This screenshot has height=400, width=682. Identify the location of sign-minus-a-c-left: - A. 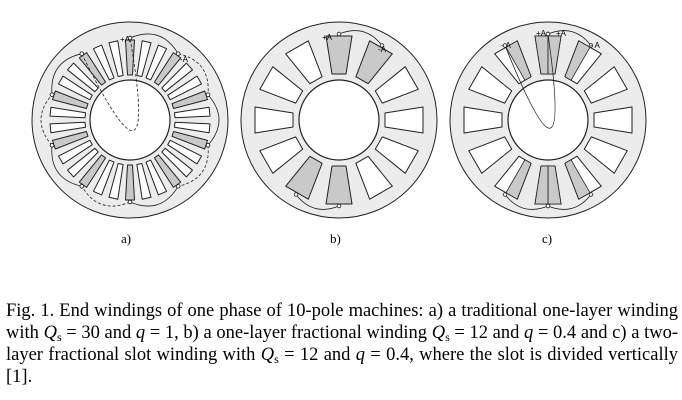
(506, 45).